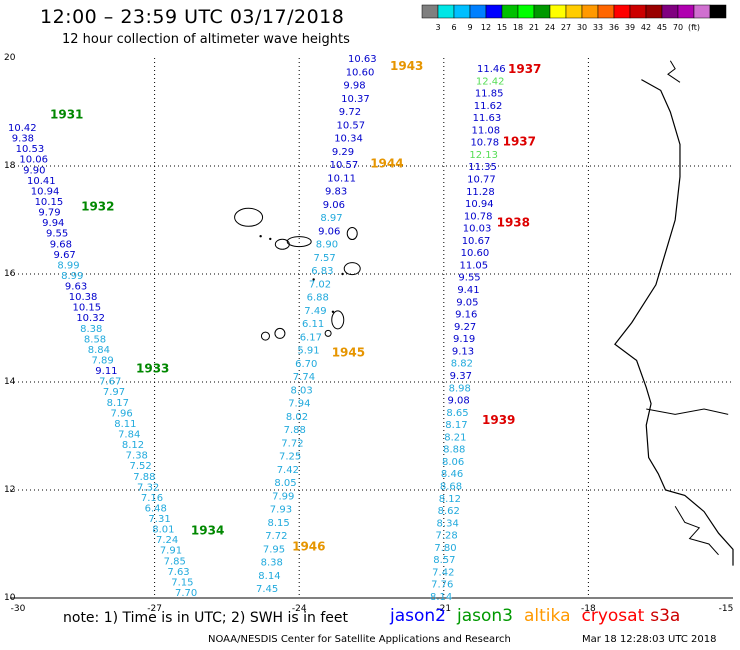 This screenshot has height=650, width=740. Describe the element at coordinates (163, 530) in the screenshot. I see `jason2-swh-value: 8.01` at that location.